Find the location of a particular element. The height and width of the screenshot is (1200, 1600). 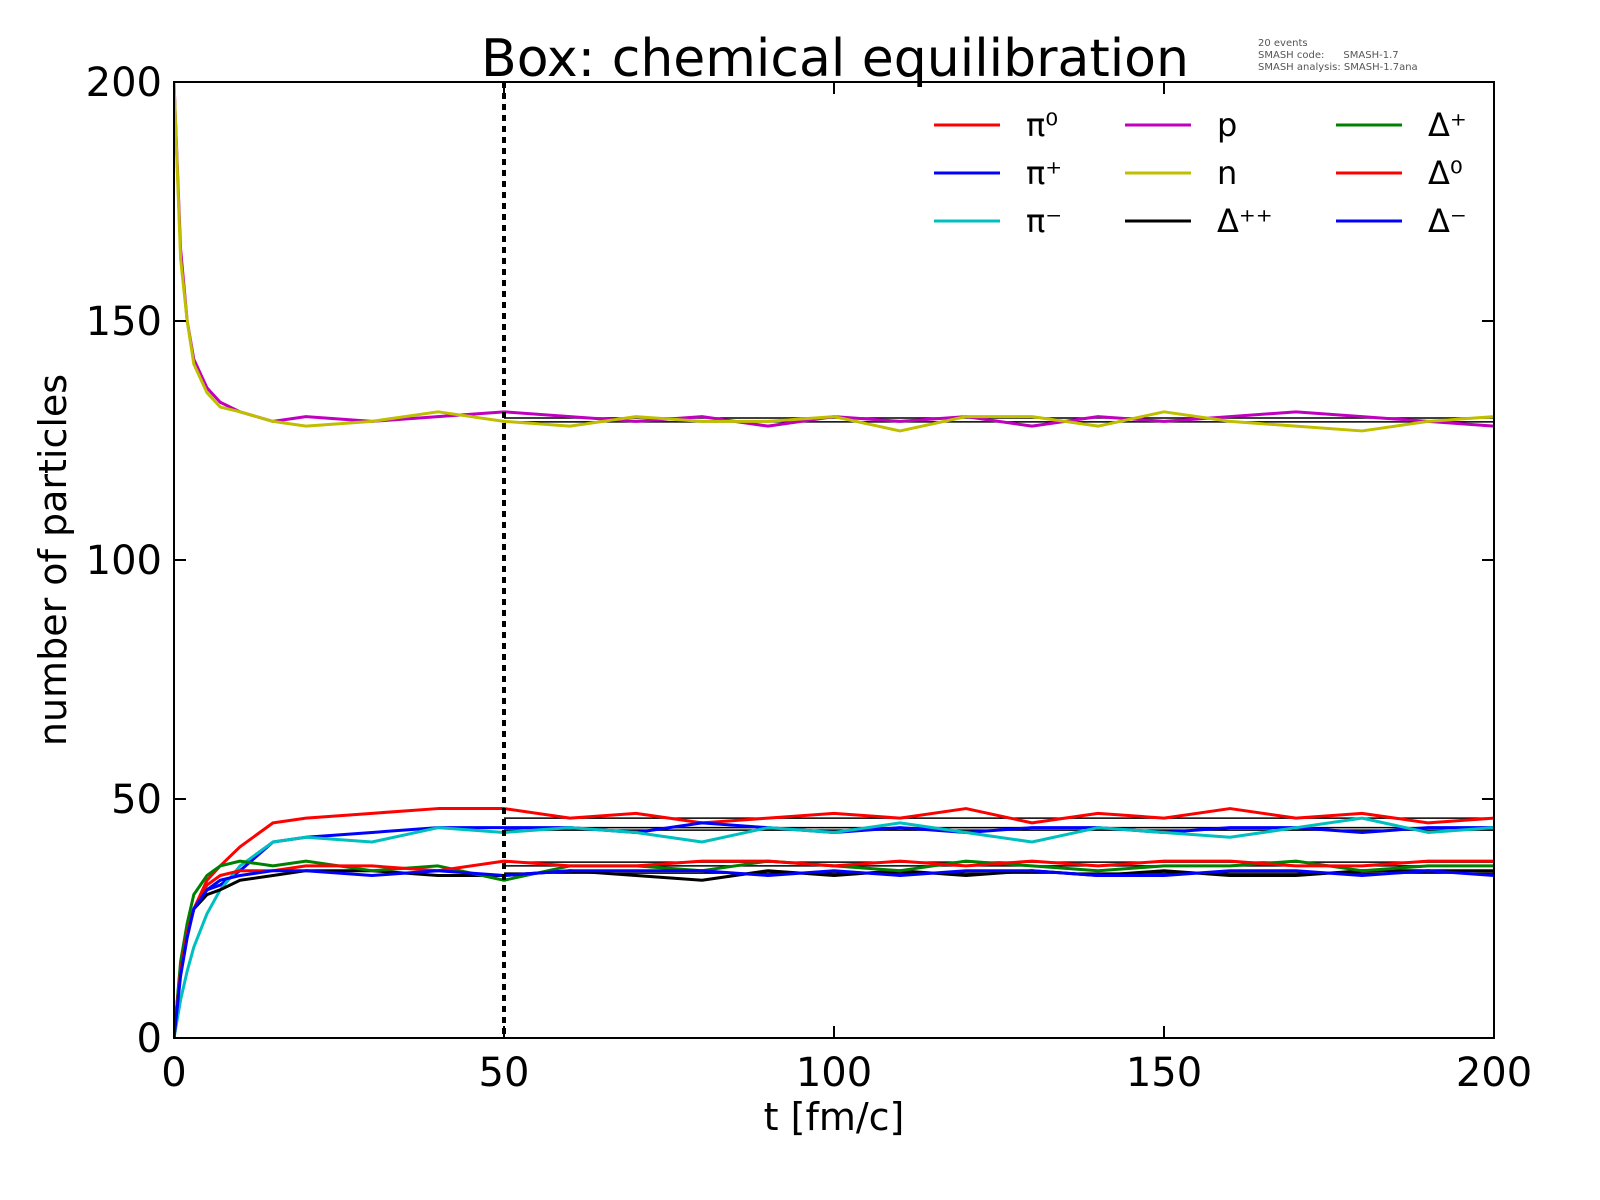

y-tick-label: 100 is located at coordinates (124, 561).